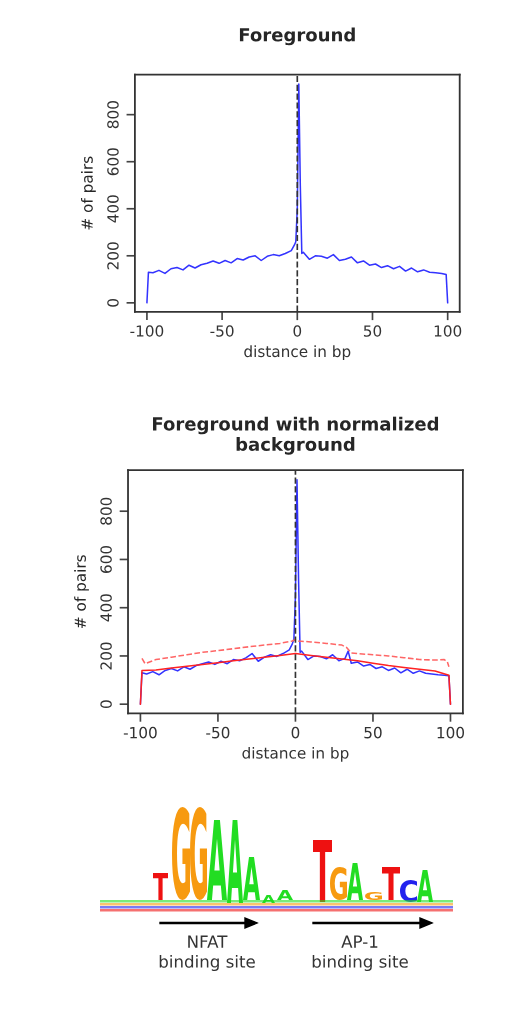 Image resolution: width=529 pixels, height=1009 pixels. I want to click on chart-title: Foreground, so click(297, 36).